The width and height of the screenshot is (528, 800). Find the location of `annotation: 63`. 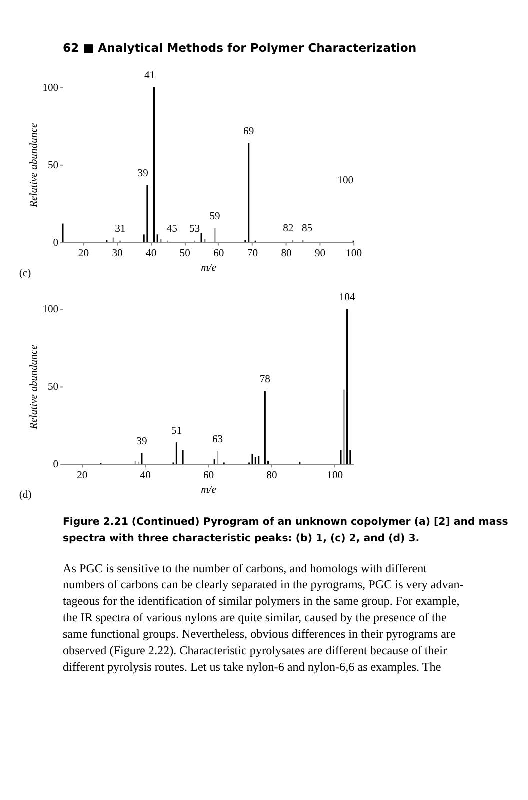

annotation: 63 is located at coordinates (218, 440).